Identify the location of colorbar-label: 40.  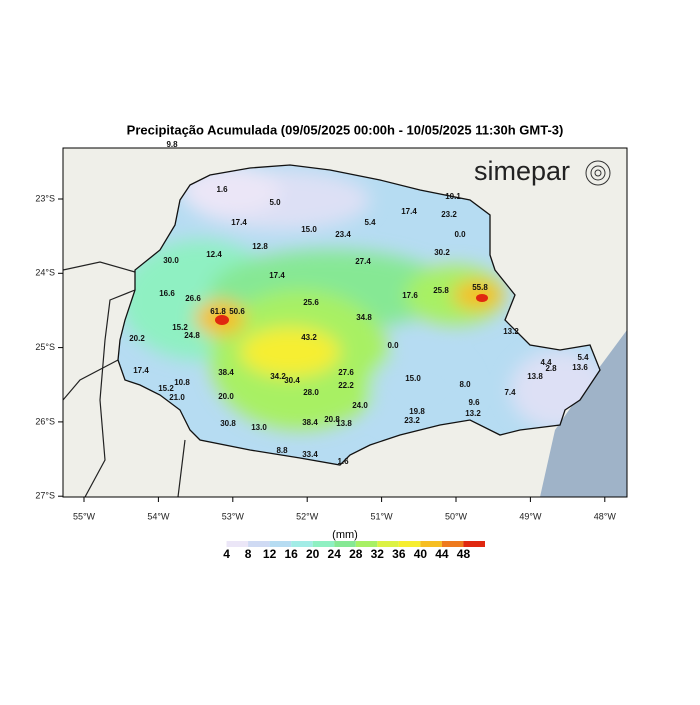
(421, 554).